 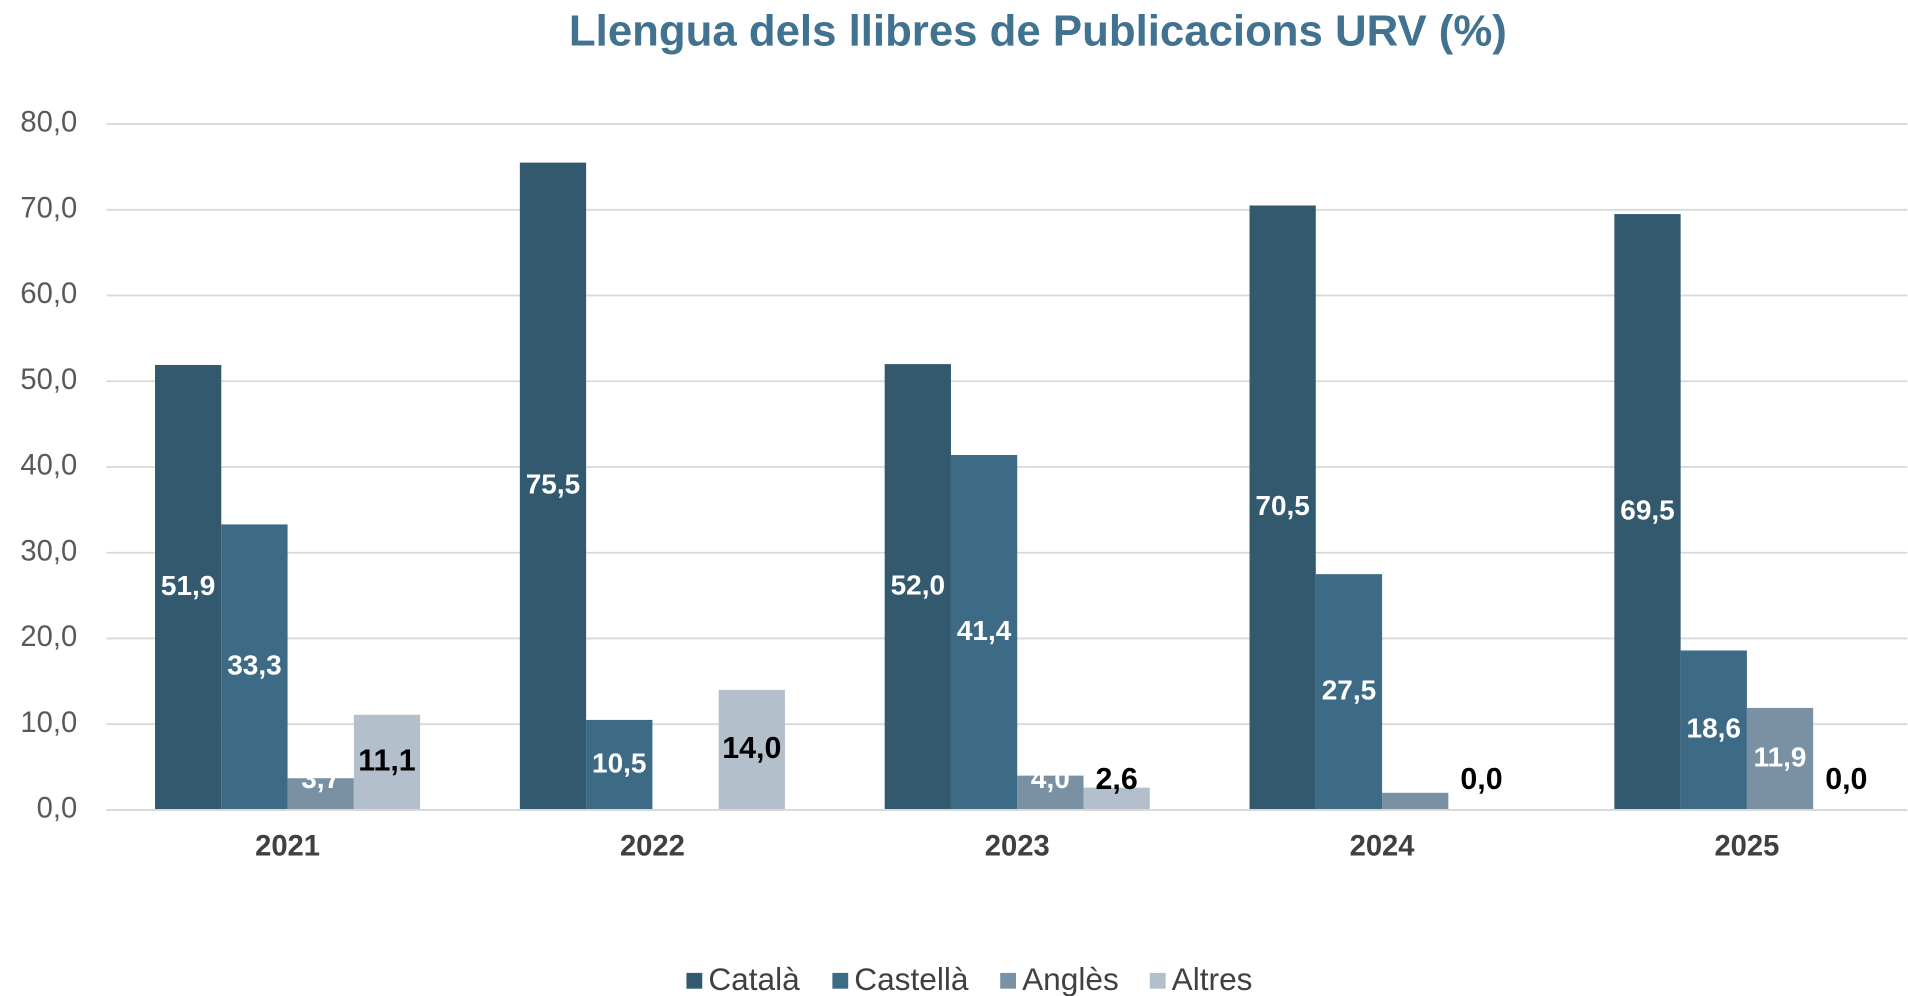 I want to click on data-label: 18,6, so click(x=1714, y=728).